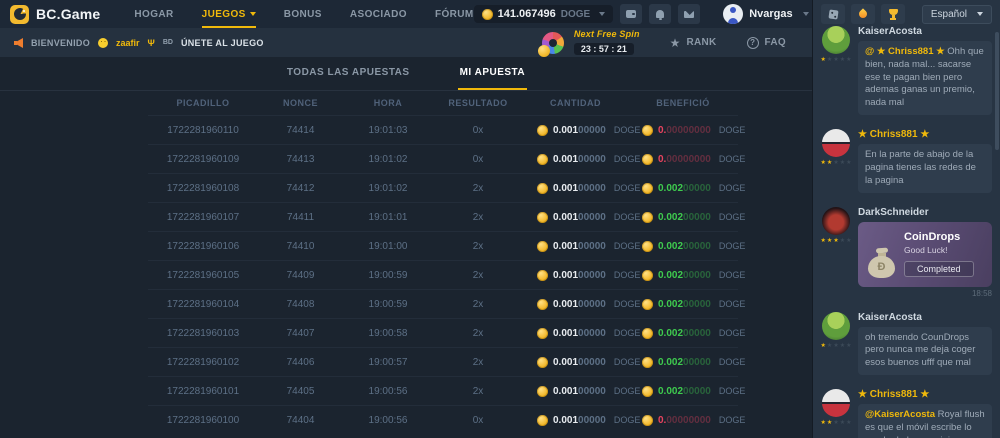  I want to click on notifications-button, so click(660, 14).